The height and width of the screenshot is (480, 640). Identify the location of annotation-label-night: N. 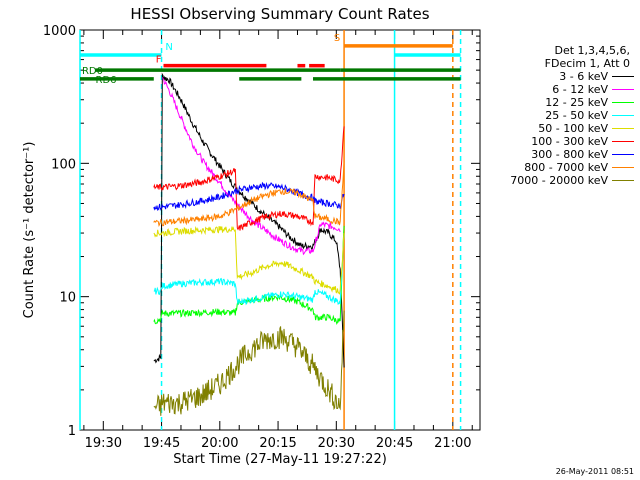
(168, 47).